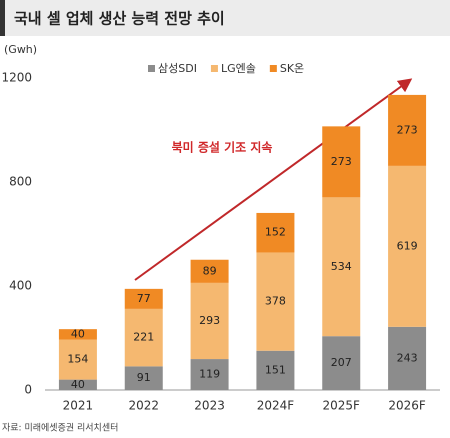  I want to click on title-bar, so click(225, 18).